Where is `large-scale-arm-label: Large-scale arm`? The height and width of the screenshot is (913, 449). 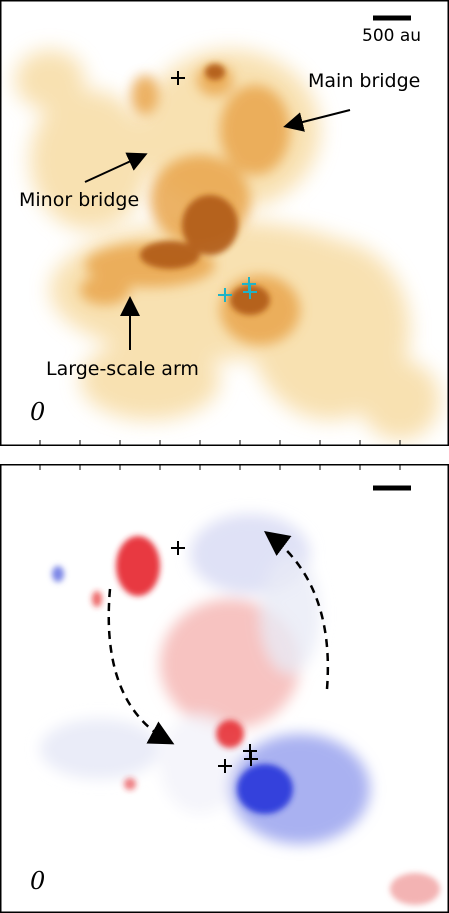 large-scale-arm-label: Large-scale arm is located at coordinates (122, 369).